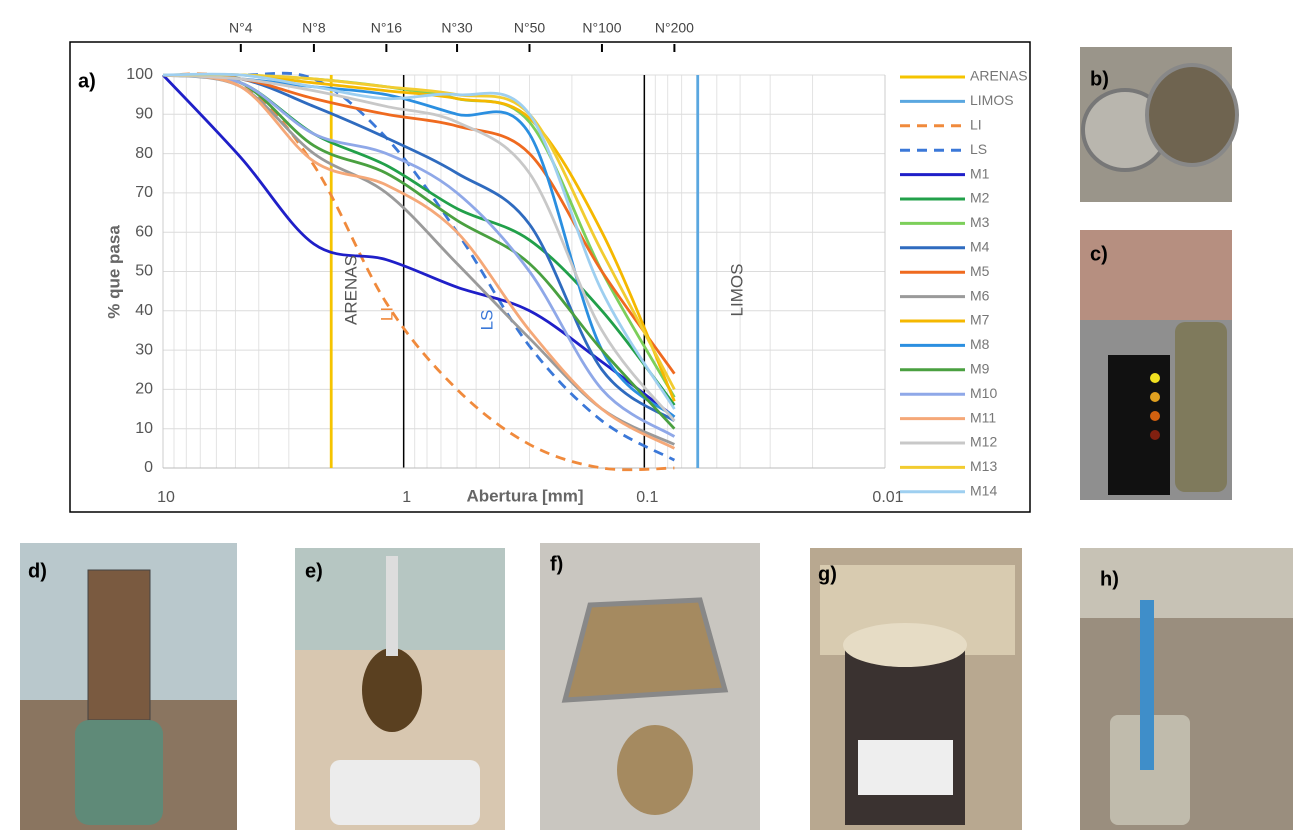 The image size is (1308, 839). I want to click on legend-label: M7, so click(980, 320).